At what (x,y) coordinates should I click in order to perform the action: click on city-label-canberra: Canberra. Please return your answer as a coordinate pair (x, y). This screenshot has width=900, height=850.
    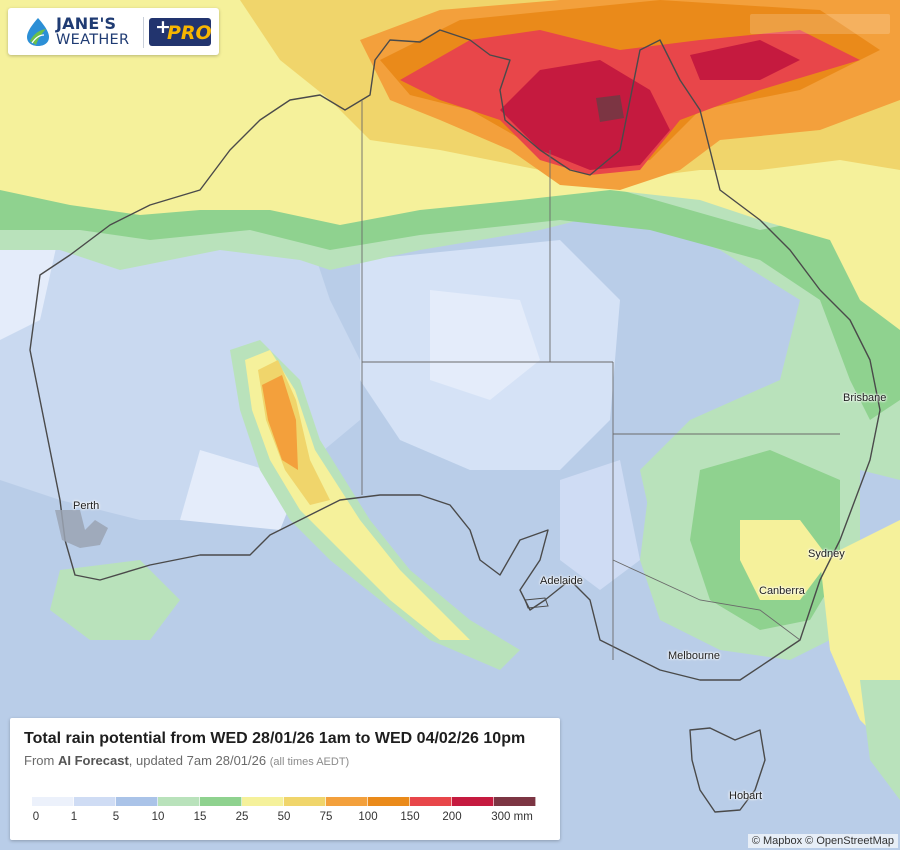
    Looking at the image, I should click on (782, 591).